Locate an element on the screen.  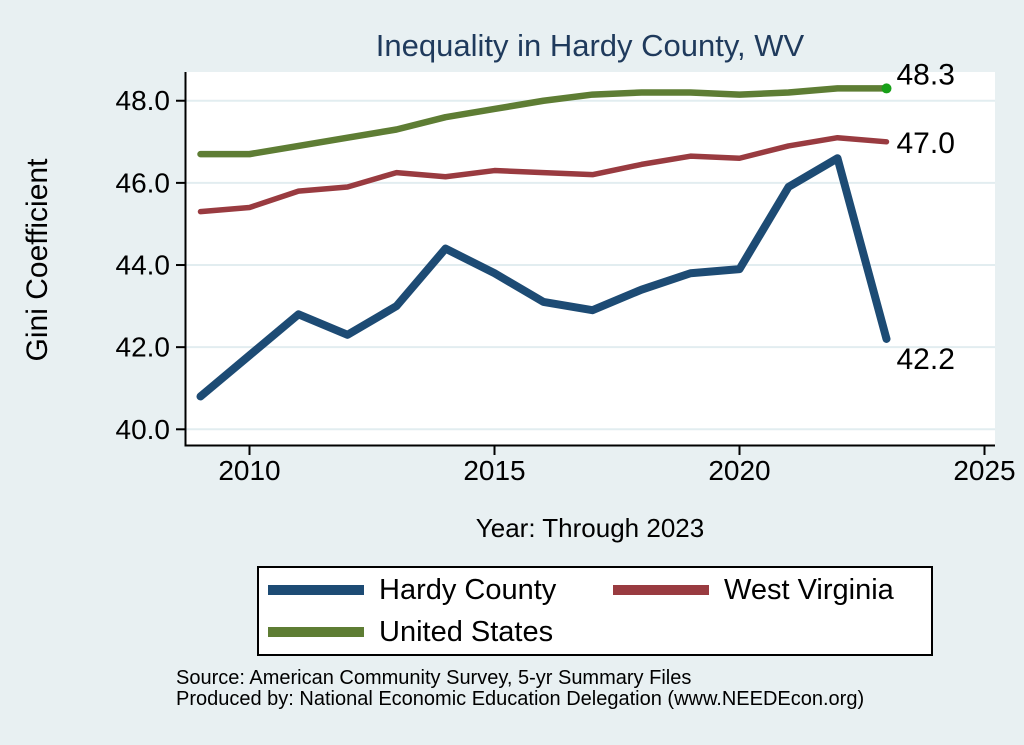
legend-label: United States is located at coordinates (466, 631).